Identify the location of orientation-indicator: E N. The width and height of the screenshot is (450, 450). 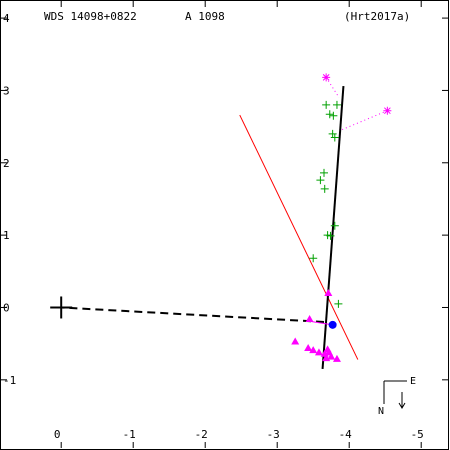
(397, 396).